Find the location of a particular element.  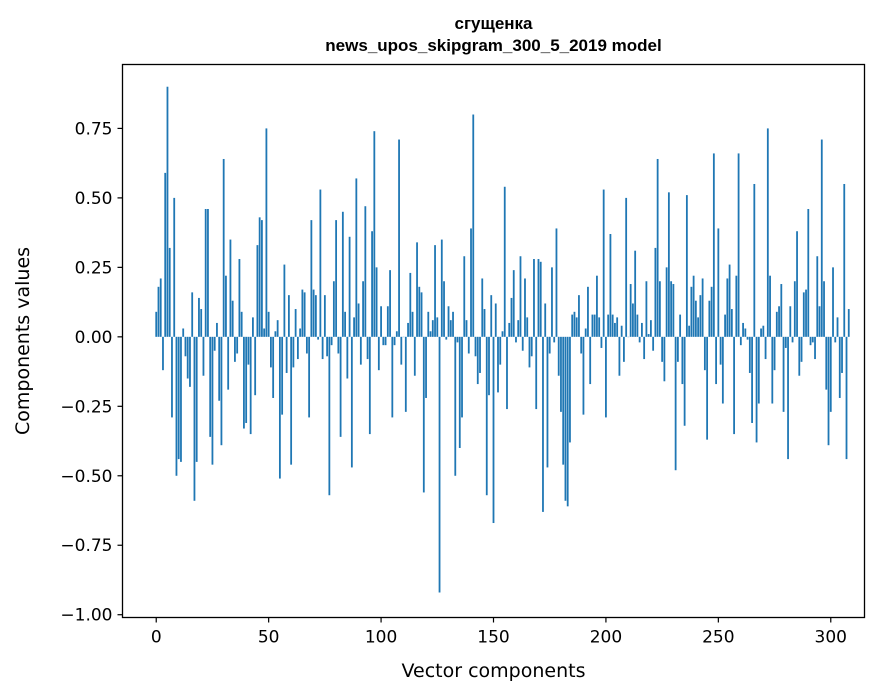

x-tick-label: 250 is located at coordinates (718, 638).